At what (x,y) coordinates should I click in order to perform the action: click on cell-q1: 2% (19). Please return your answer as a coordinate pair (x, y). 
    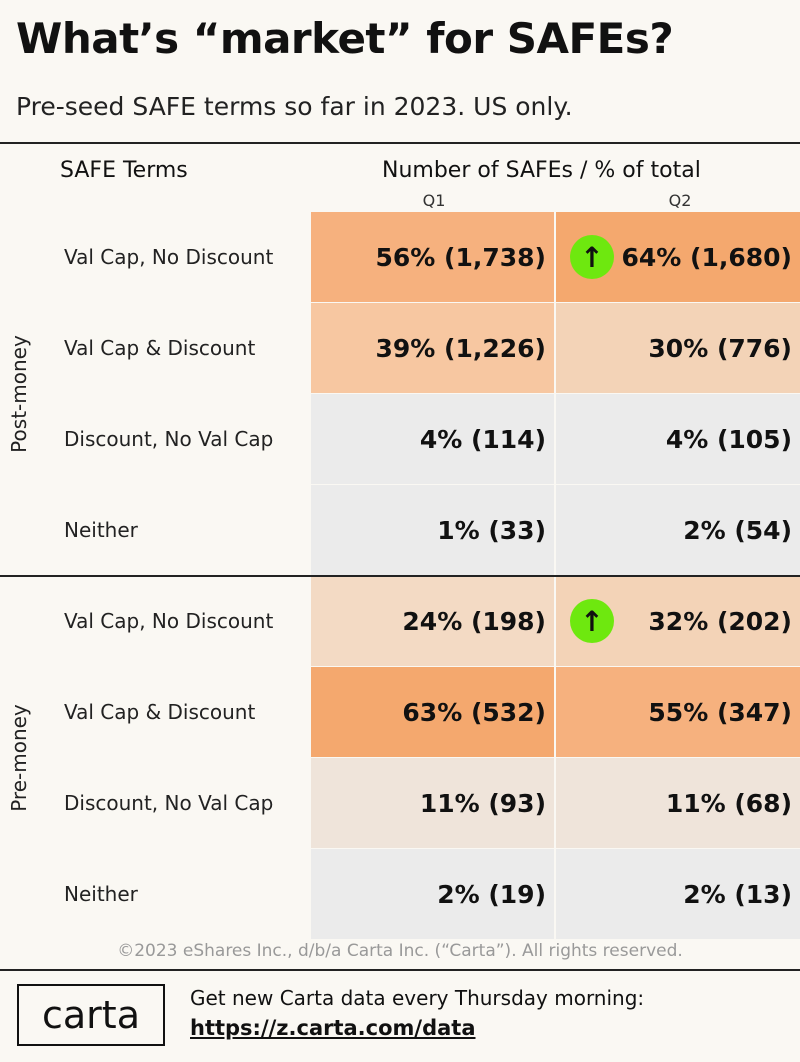
    Looking at the image, I should click on (432, 894).